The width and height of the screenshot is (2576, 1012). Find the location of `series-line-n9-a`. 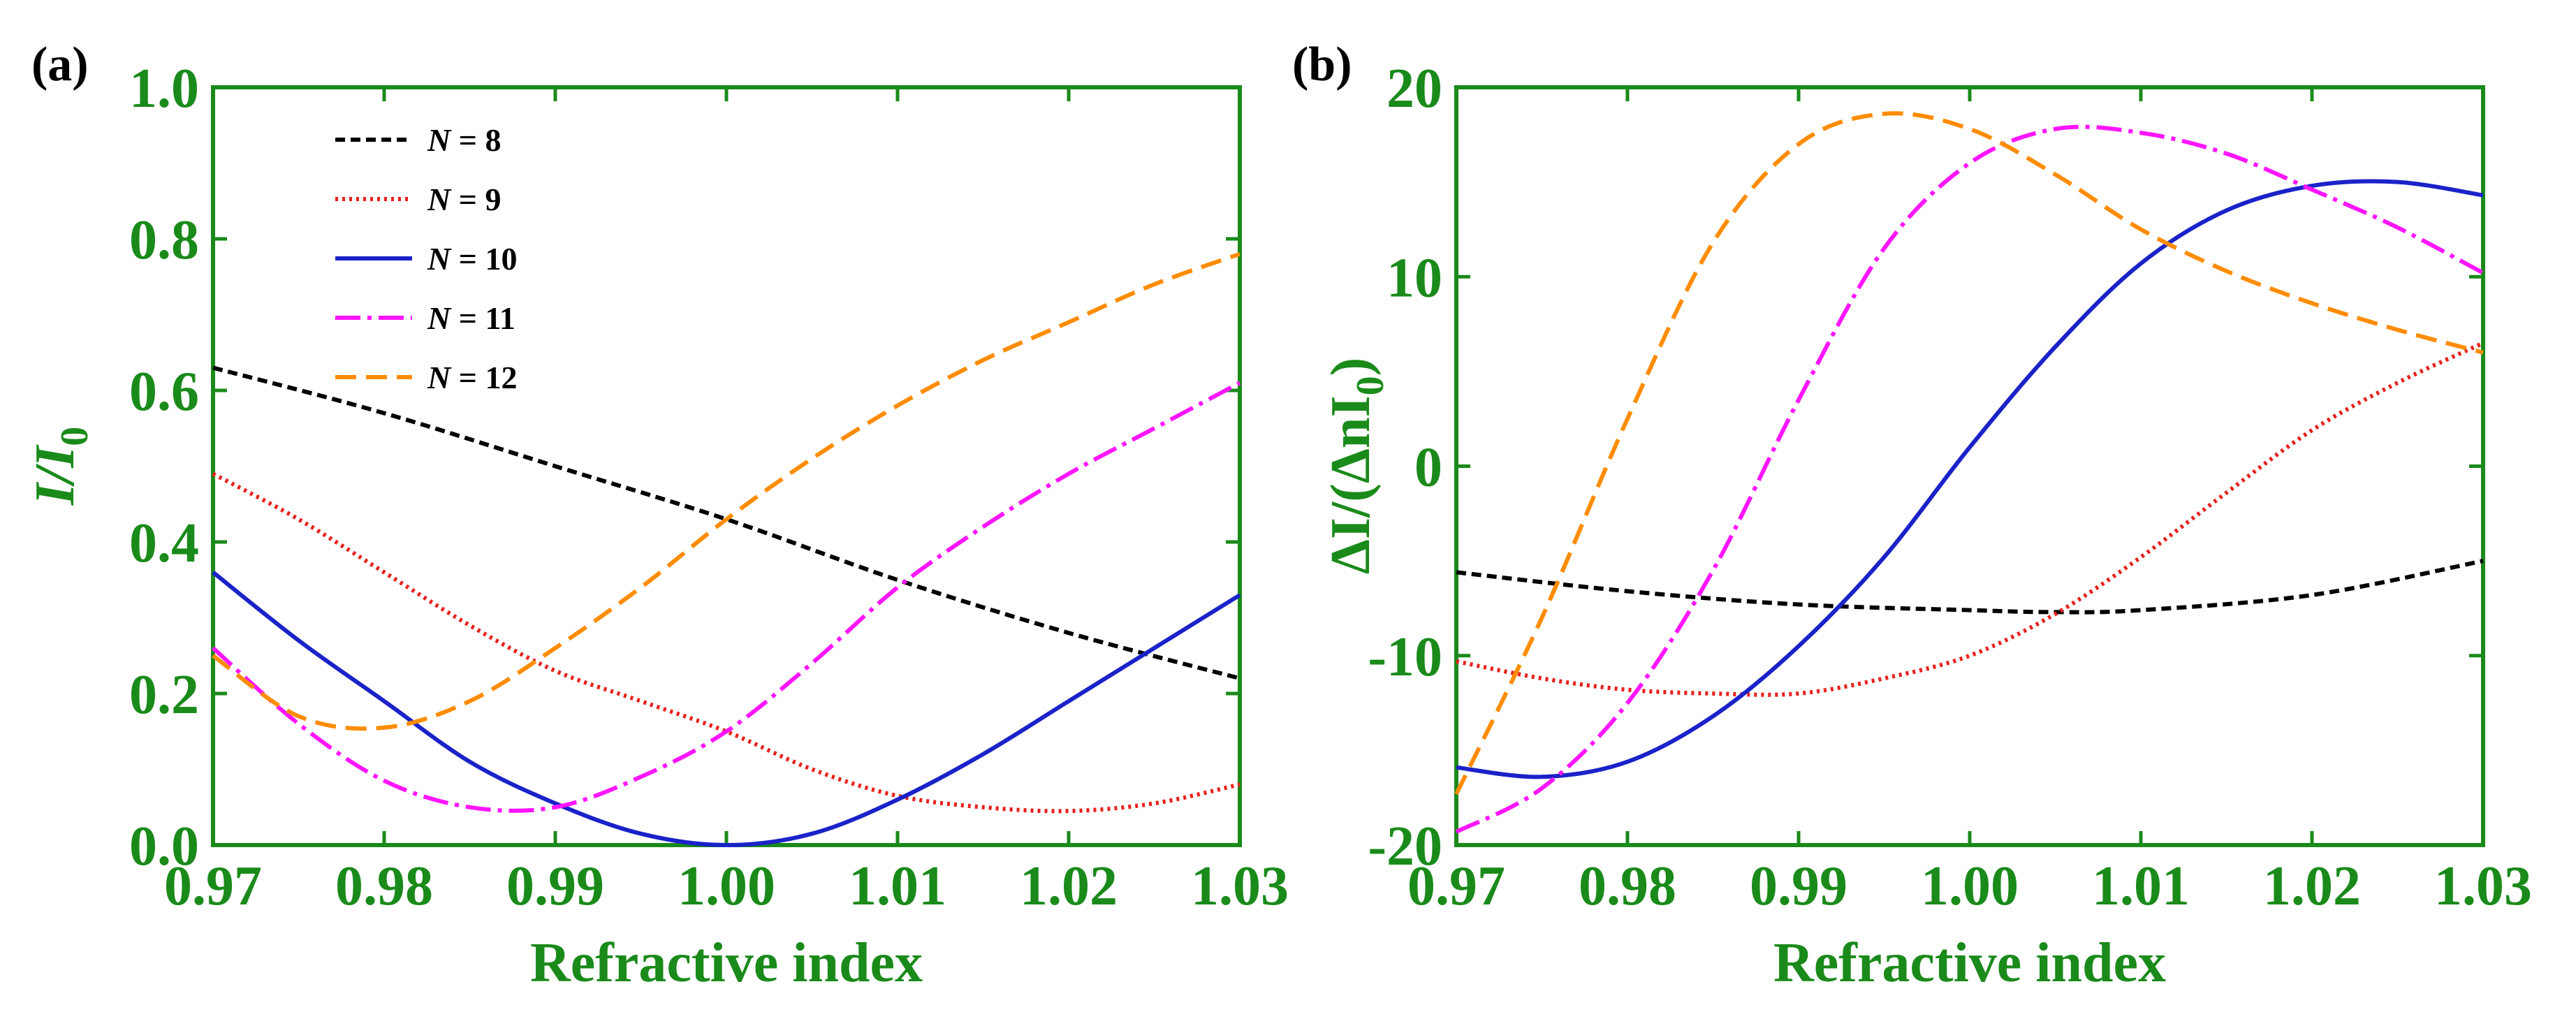

series-line-n9-a is located at coordinates (726, 642).